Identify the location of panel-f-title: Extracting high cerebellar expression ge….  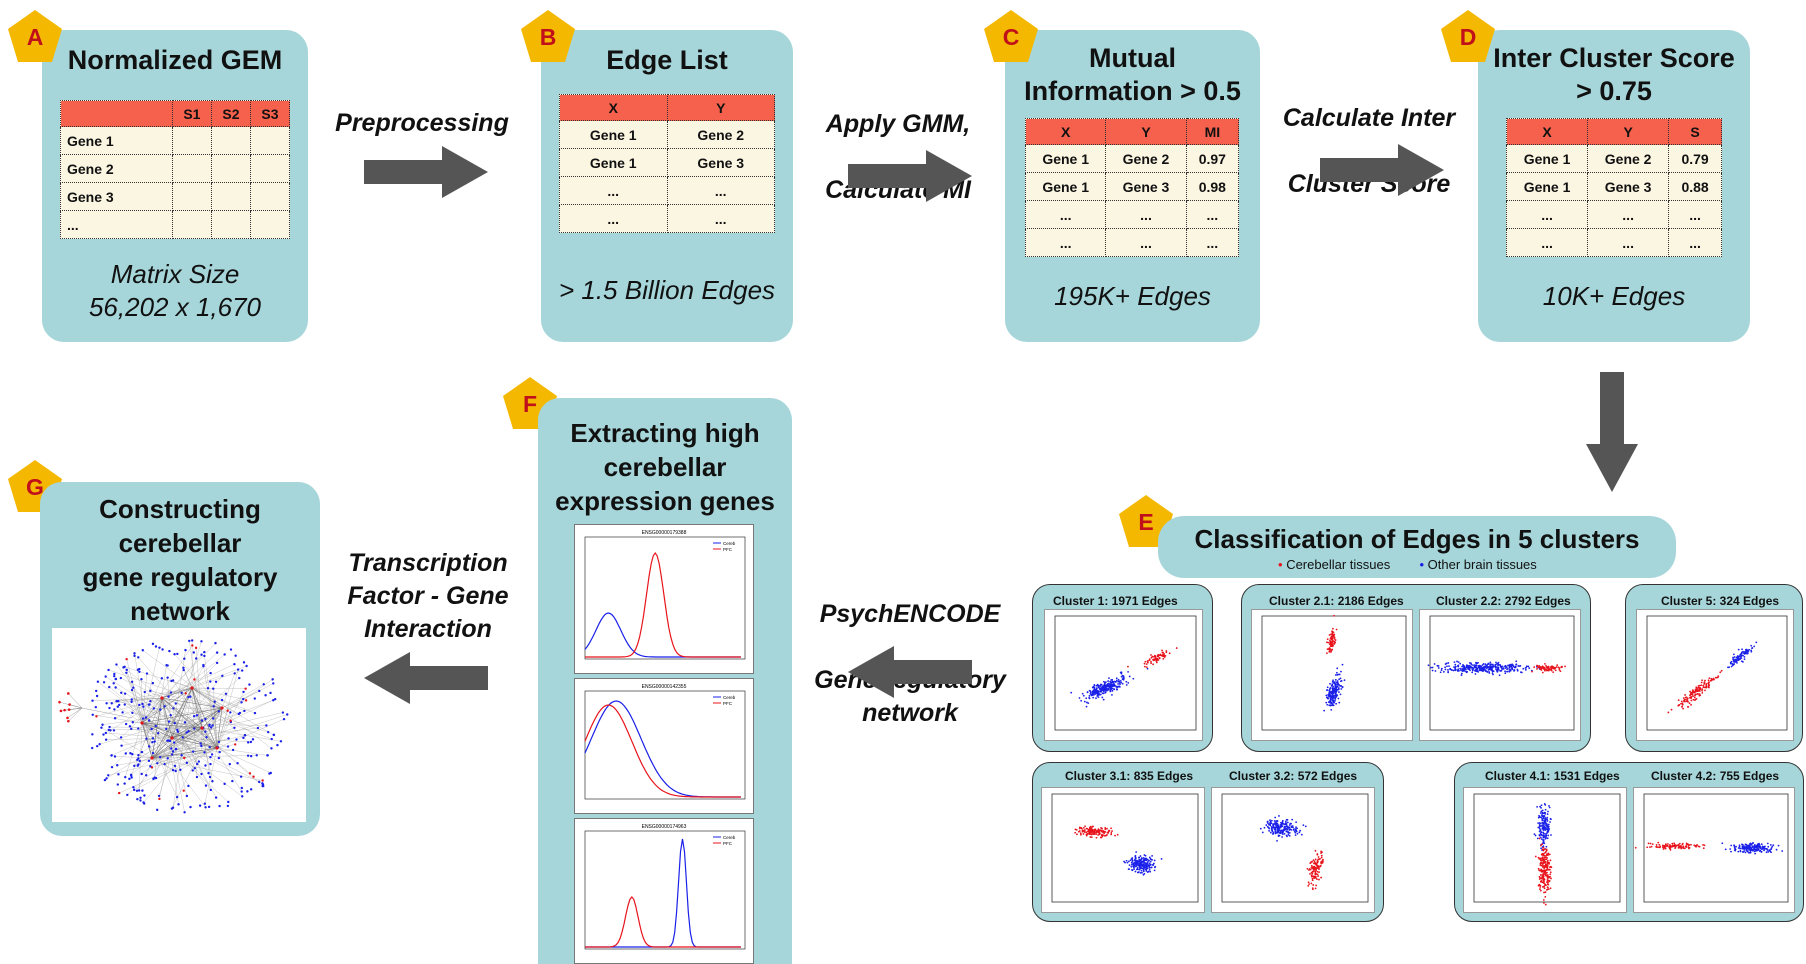
(665, 467).